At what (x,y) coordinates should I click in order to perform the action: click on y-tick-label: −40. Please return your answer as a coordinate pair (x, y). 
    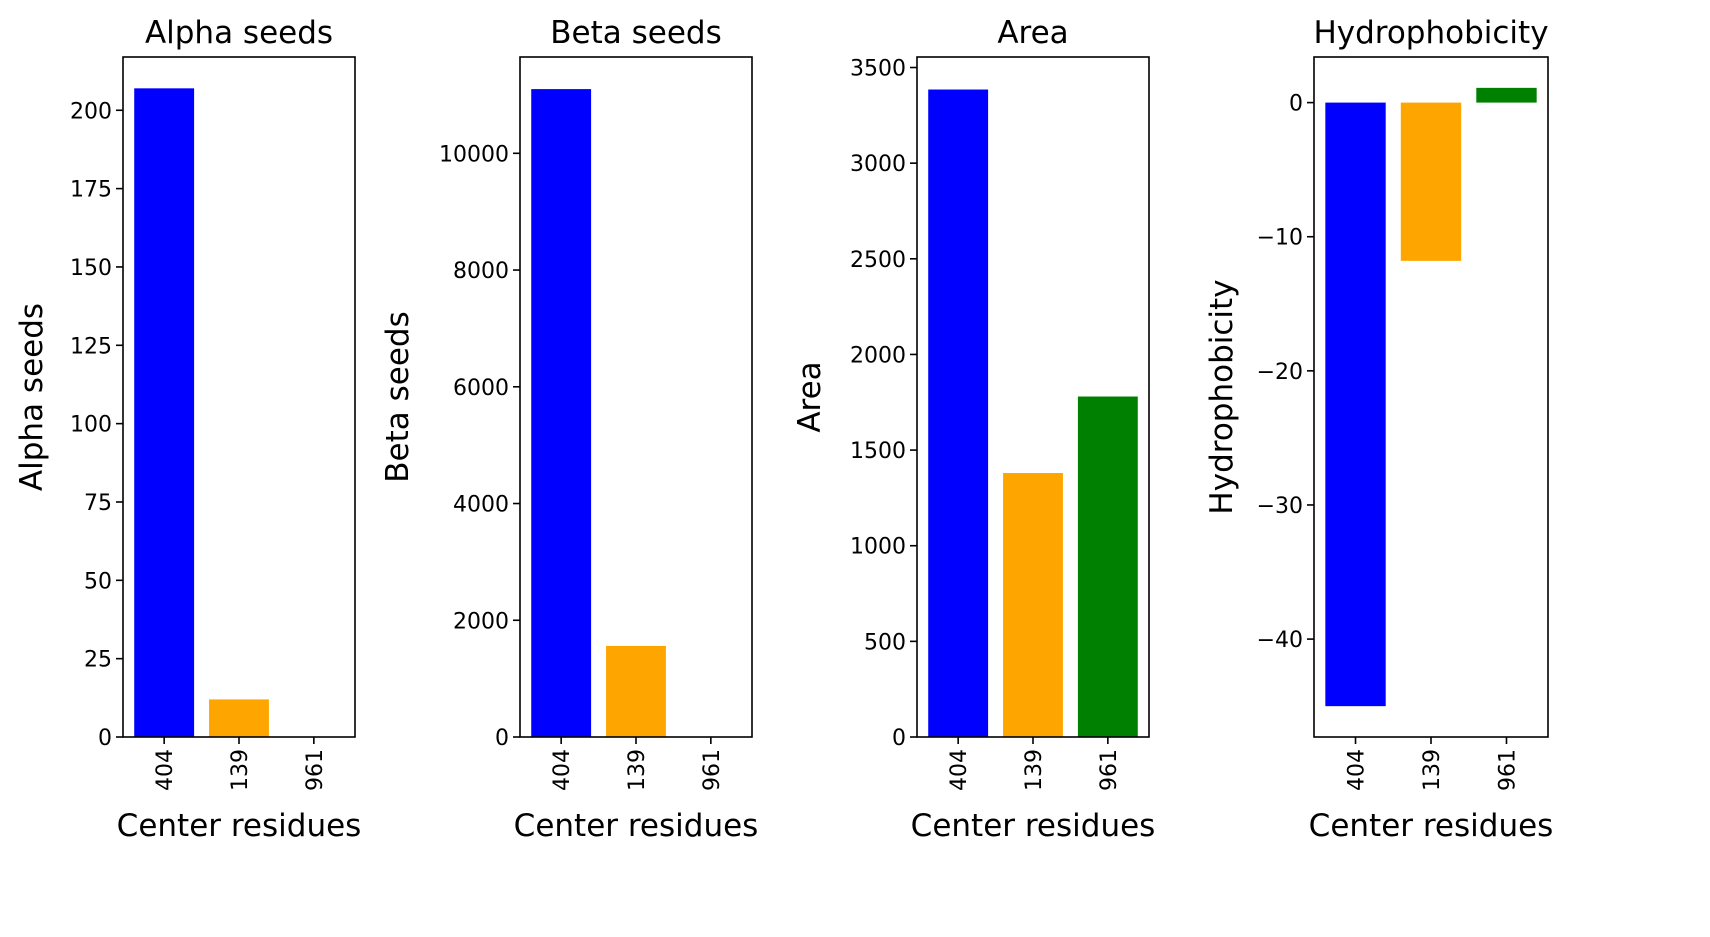
    Looking at the image, I should click on (1280, 640).